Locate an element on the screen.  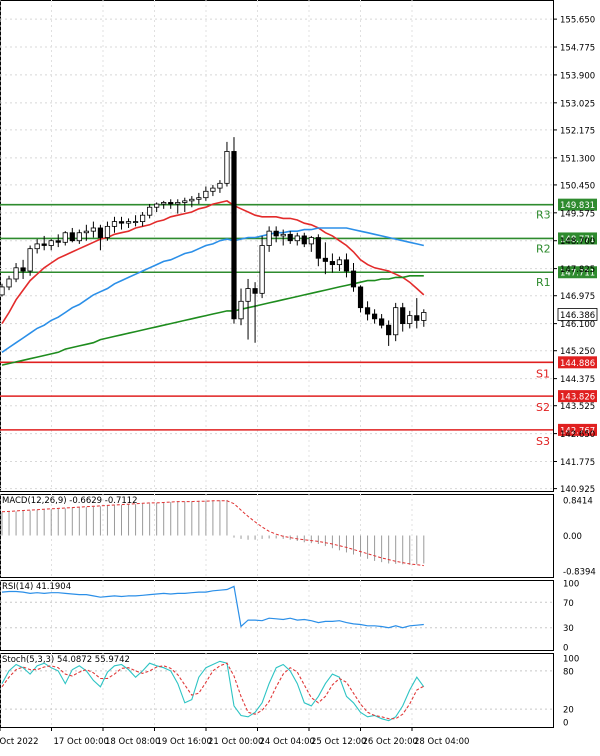
level-name-s3: S3 is located at coordinates (543, 441).